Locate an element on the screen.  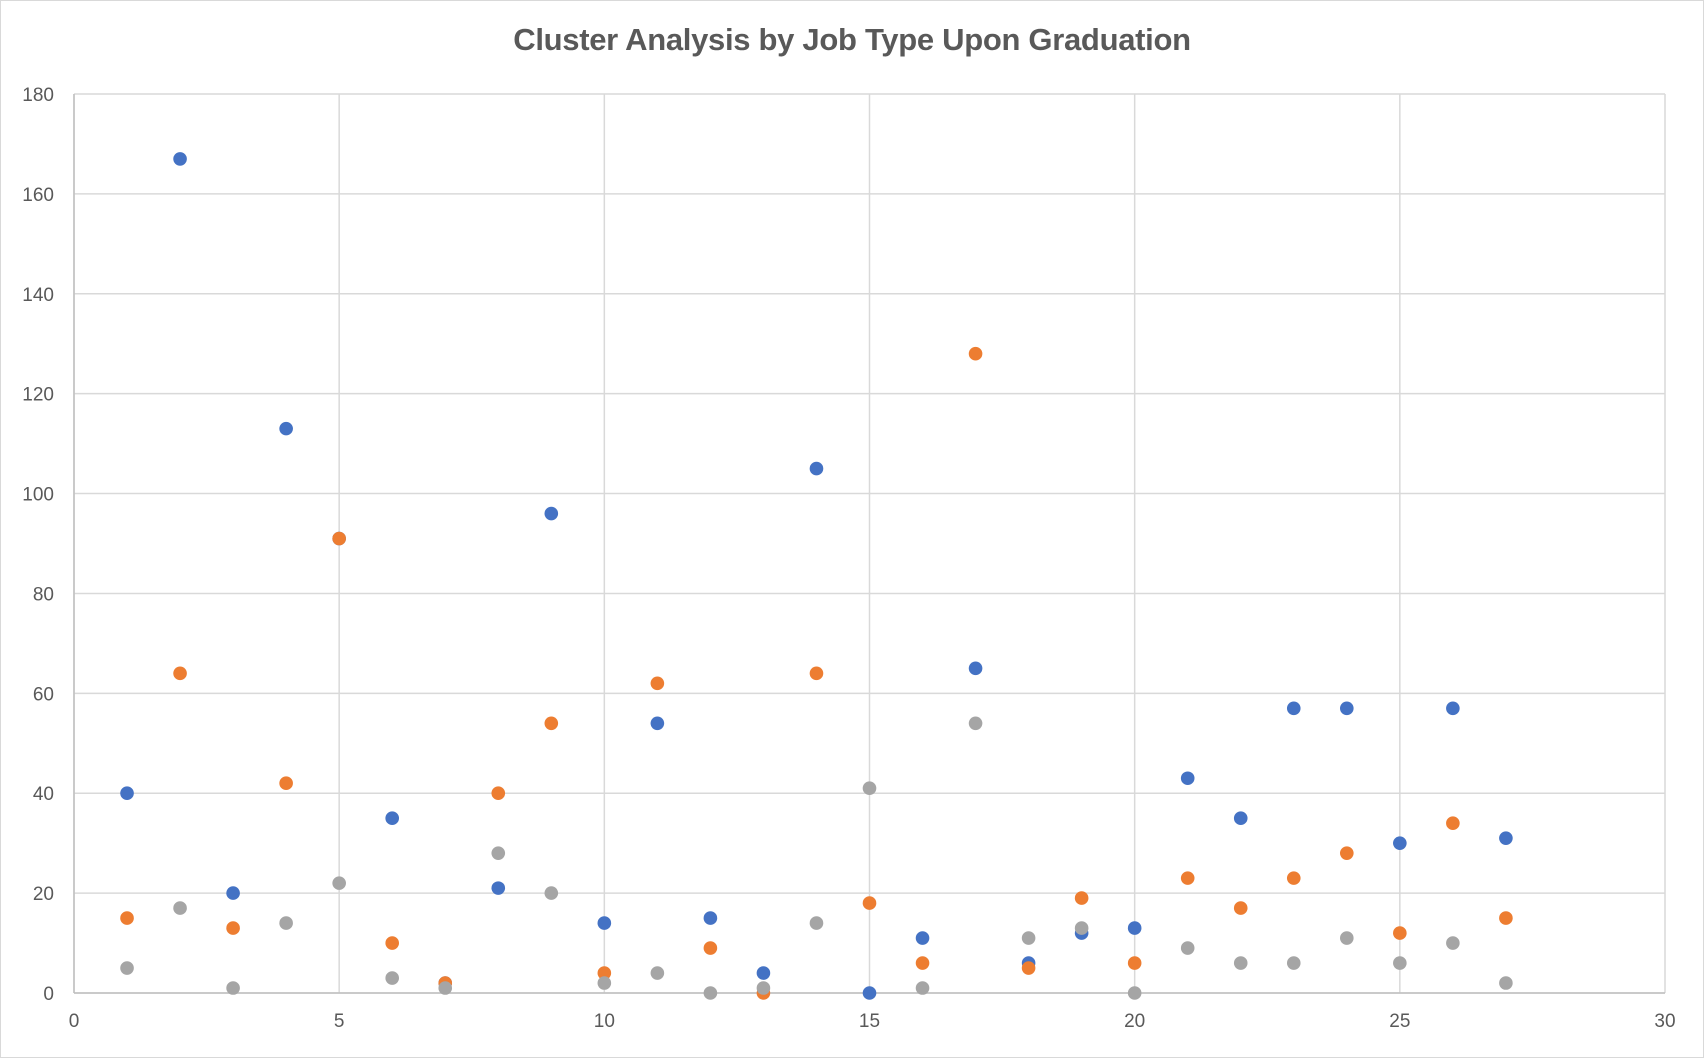
y-tick-label: 40 is located at coordinates (43, 794).